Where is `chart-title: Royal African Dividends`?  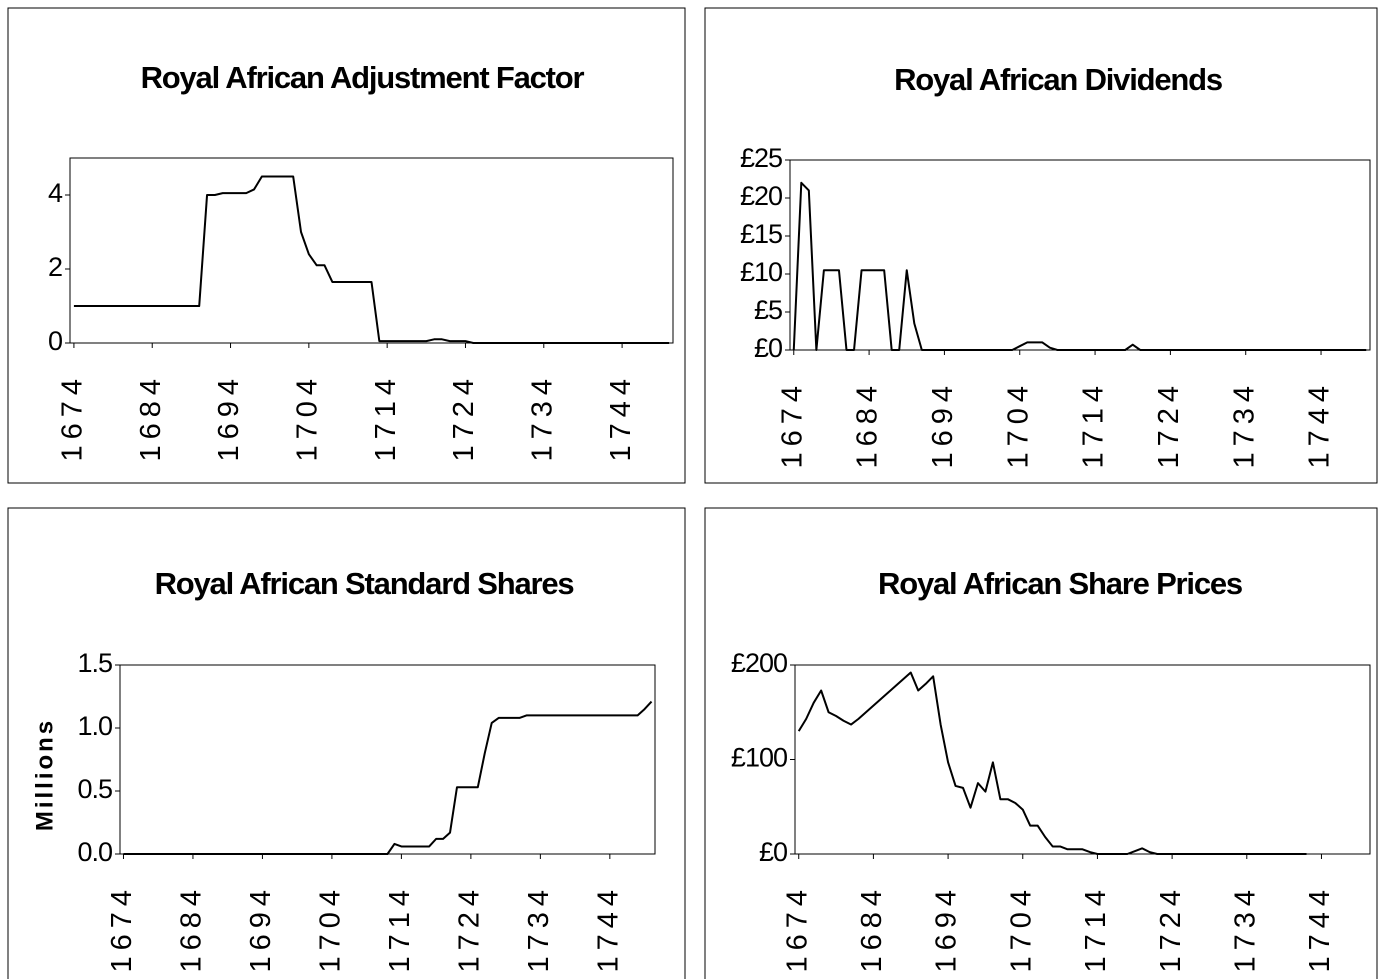 chart-title: Royal African Dividends is located at coordinates (1058, 79).